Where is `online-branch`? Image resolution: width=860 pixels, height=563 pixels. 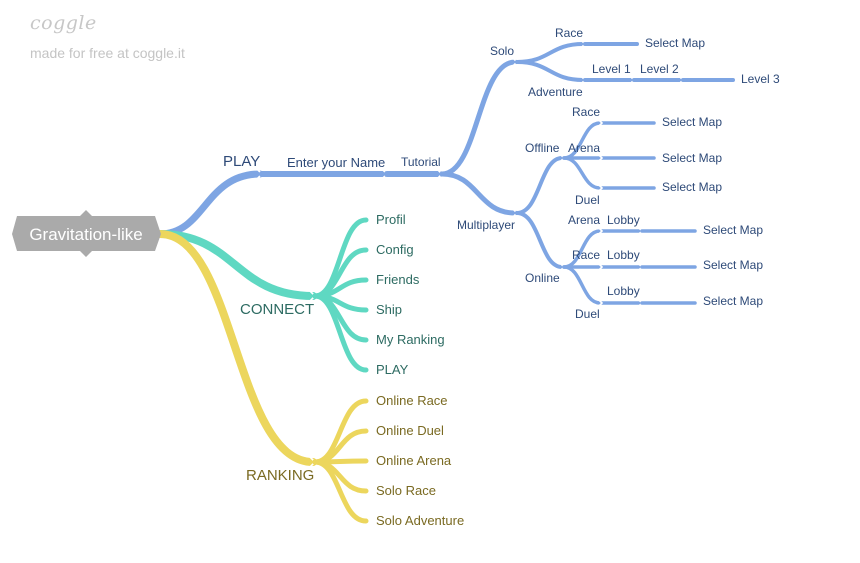
online-branch is located at coordinates (539, 240).